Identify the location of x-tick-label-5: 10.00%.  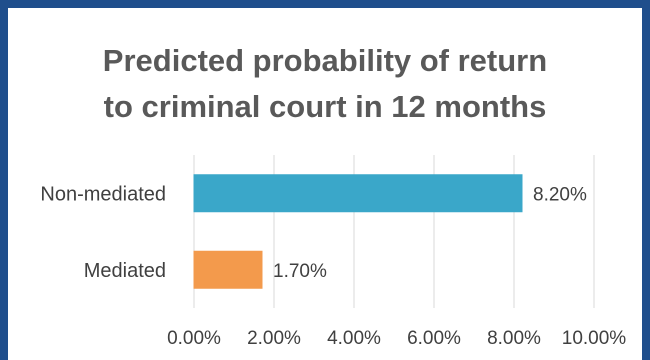
(594, 338).